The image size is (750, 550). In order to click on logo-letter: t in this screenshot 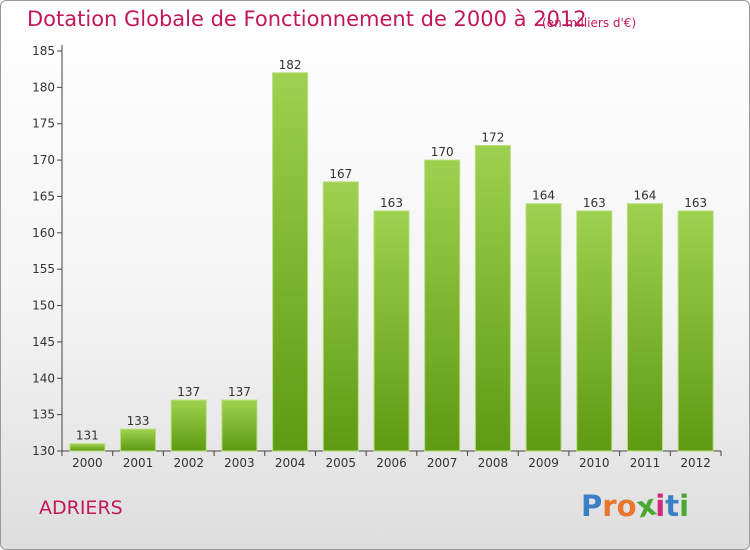, I will do `click(672, 506)`.